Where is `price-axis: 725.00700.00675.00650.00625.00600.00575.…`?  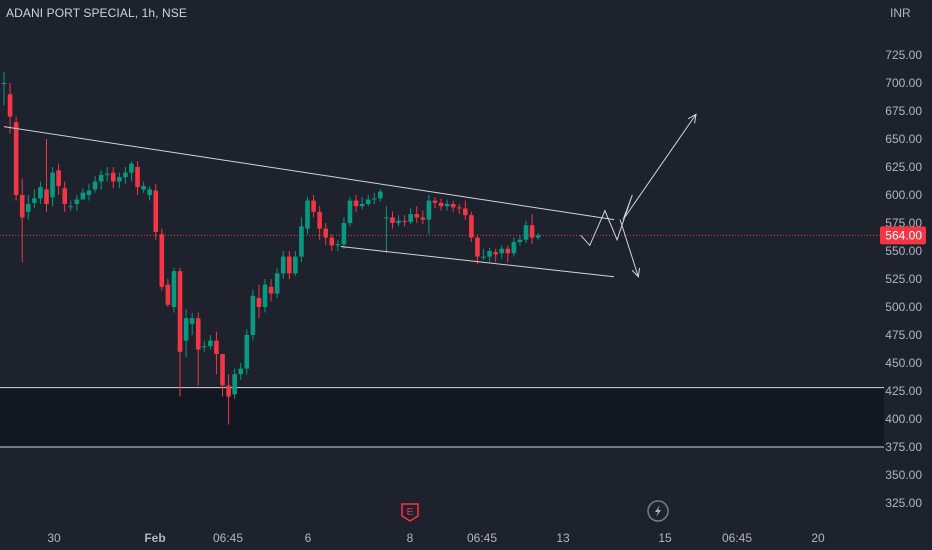
price-axis: 725.00700.00675.00650.00625.00600.00575.… is located at coordinates (906, 275).